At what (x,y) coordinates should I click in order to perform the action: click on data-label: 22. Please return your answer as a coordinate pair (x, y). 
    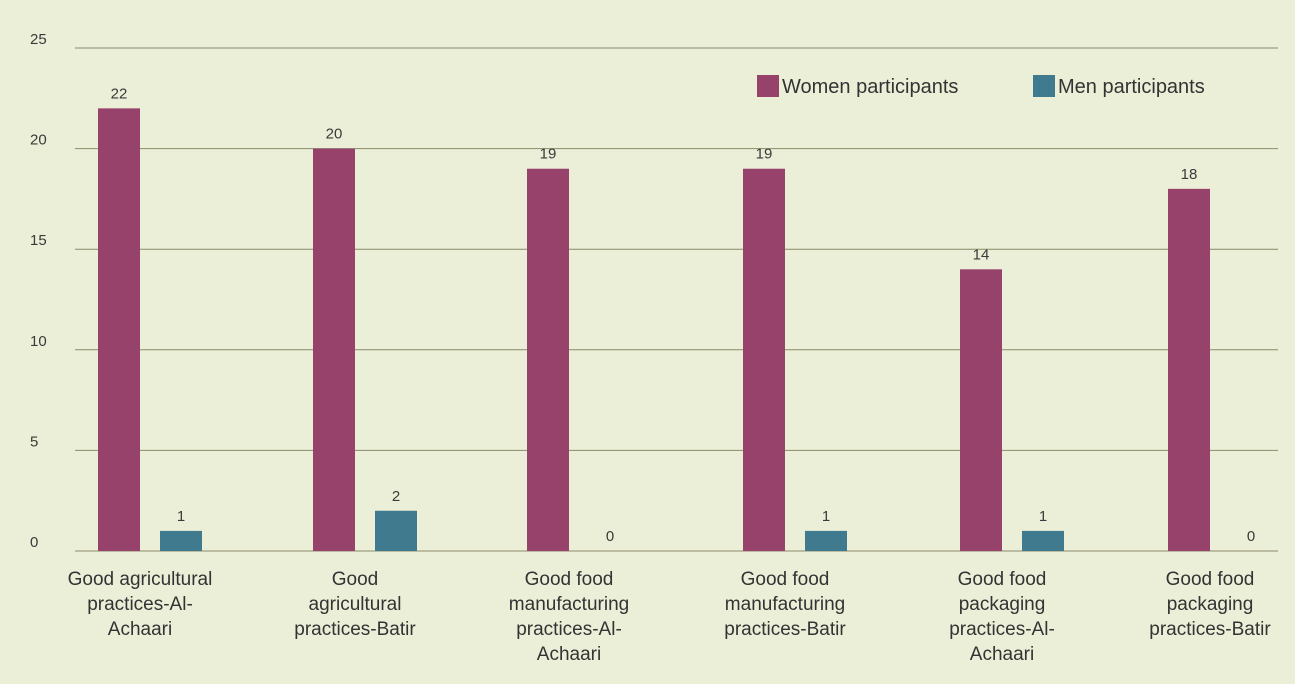
    Looking at the image, I should click on (119, 93).